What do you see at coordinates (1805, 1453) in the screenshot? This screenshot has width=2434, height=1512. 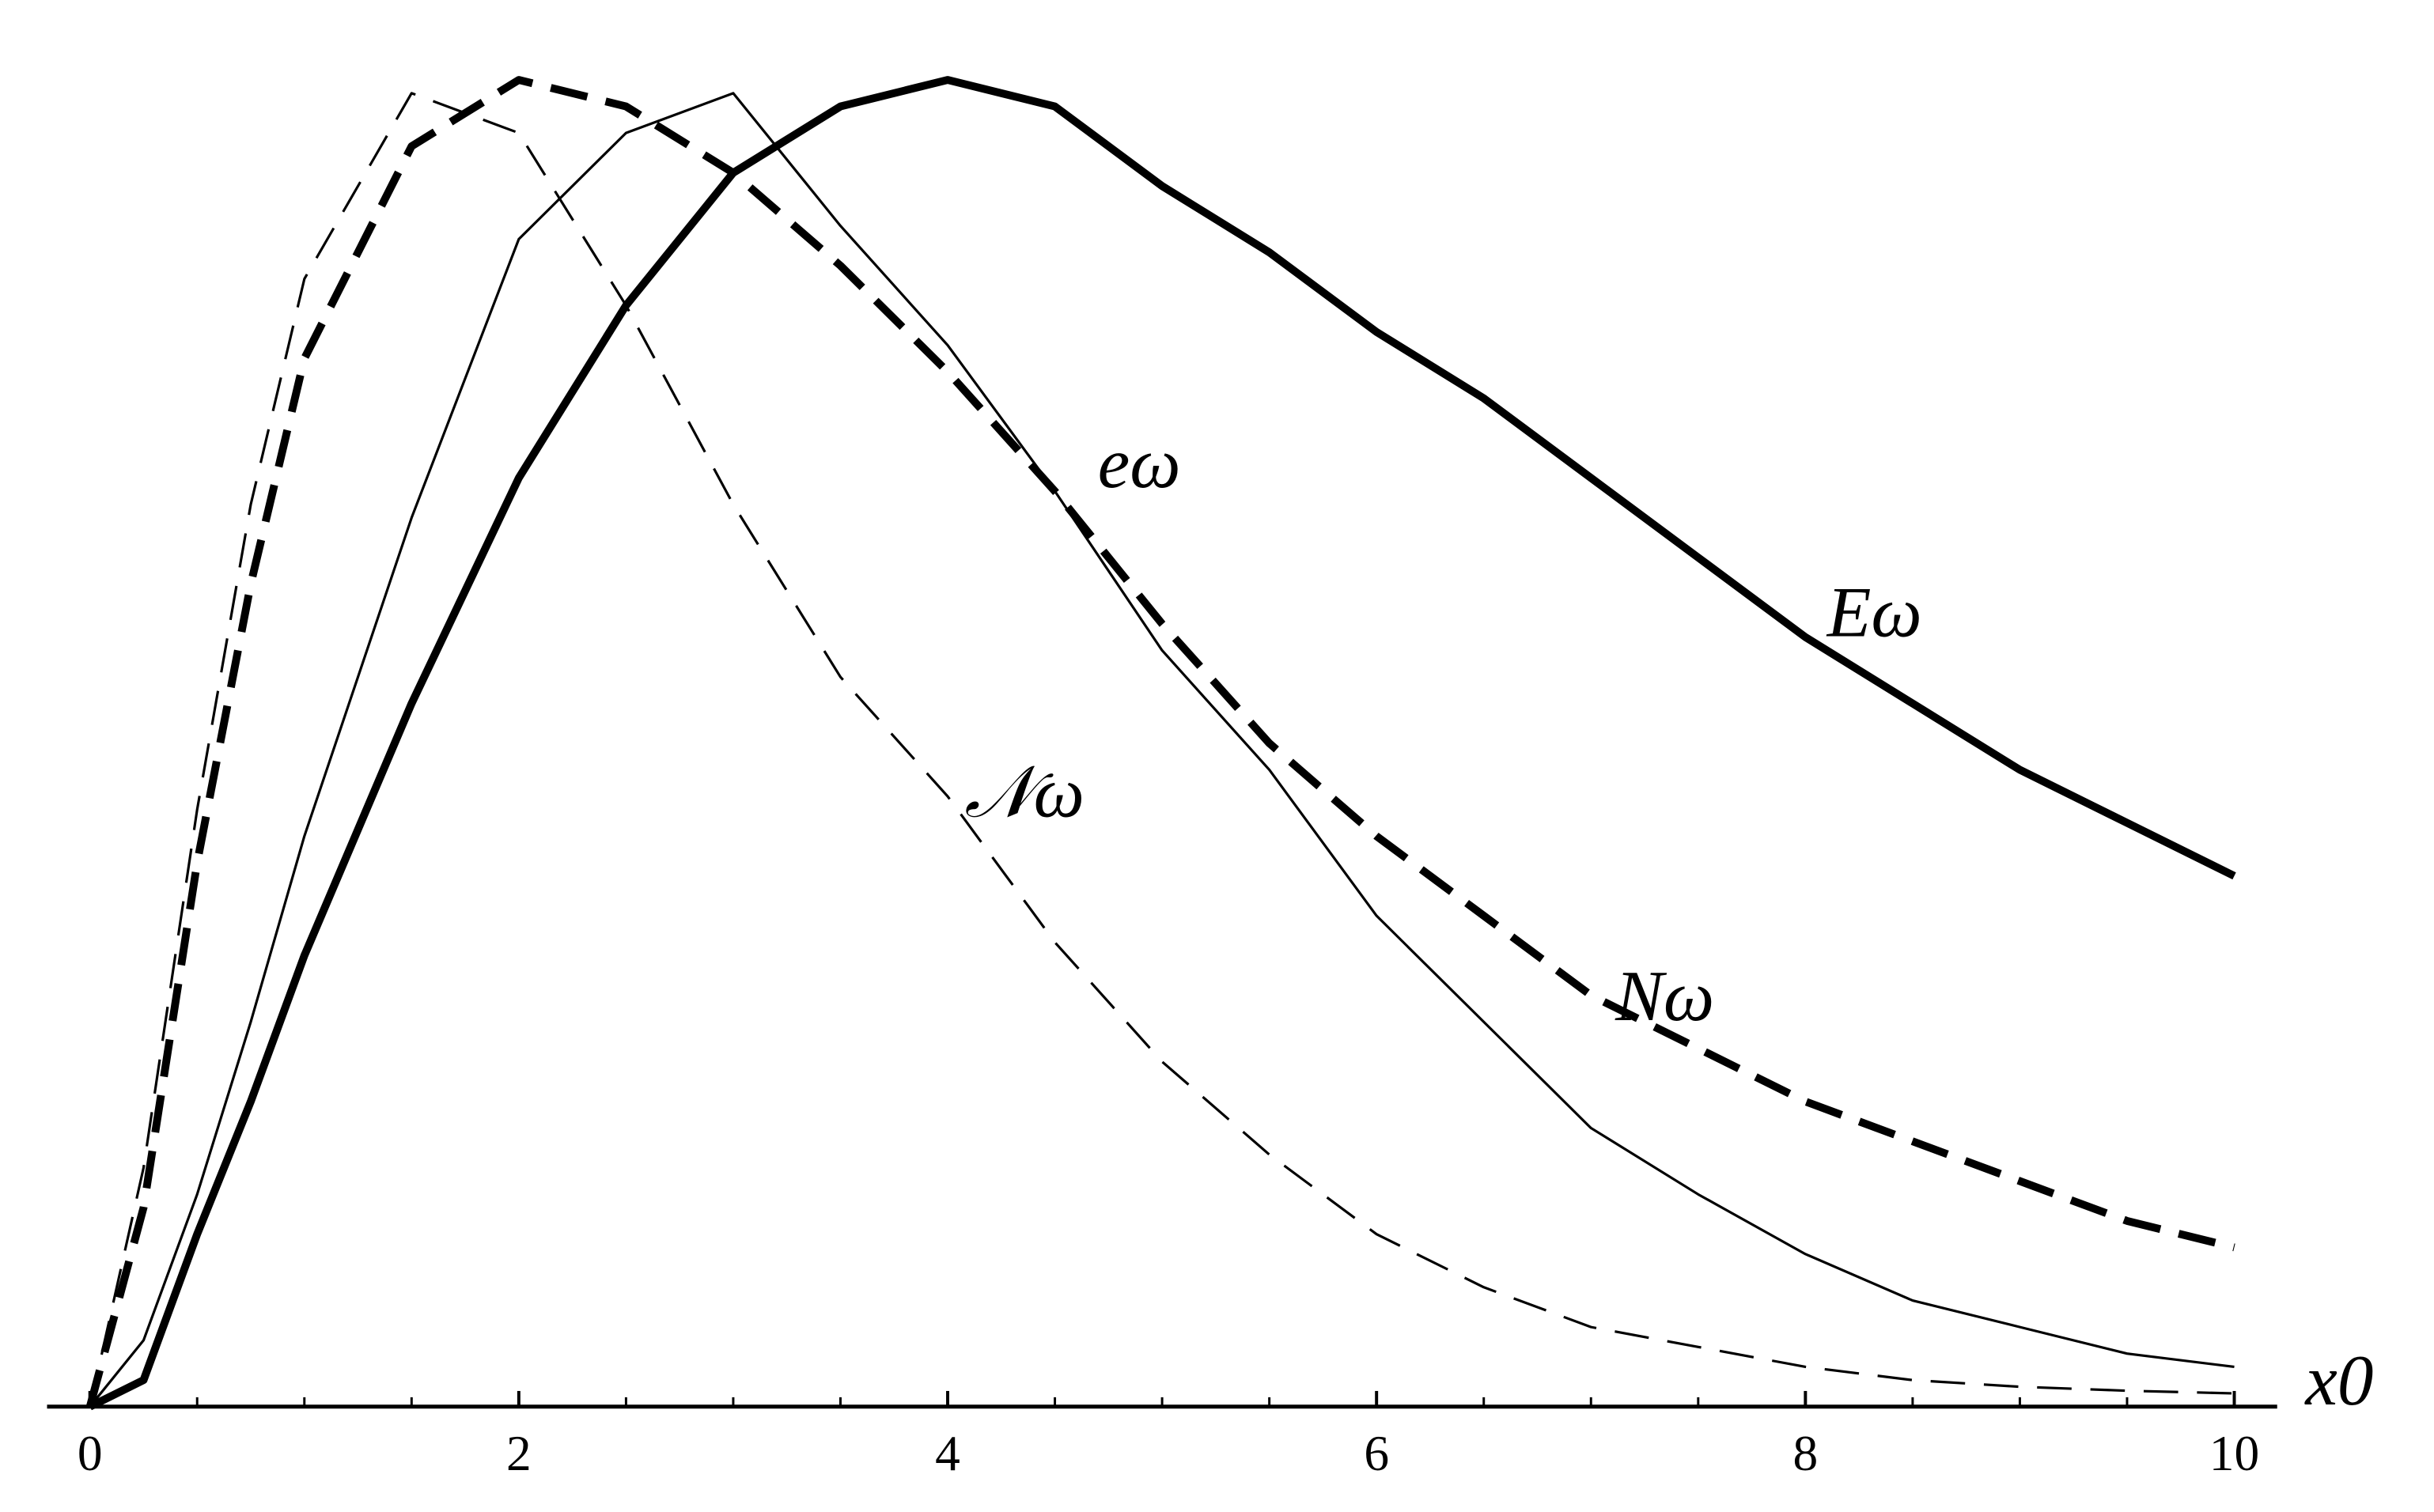 I see `x-tick-label: 8` at bounding box center [1805, 1453].